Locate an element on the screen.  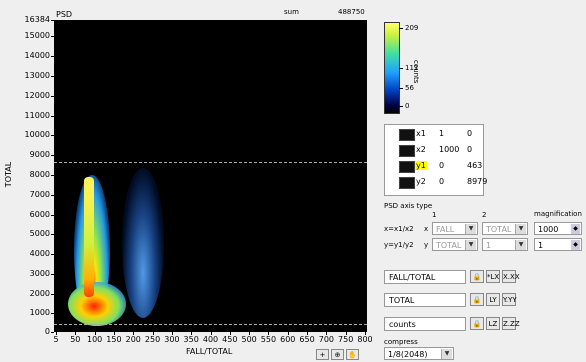
x-magnification-input: 1000 ◆ is located at coordinates (558, 228).